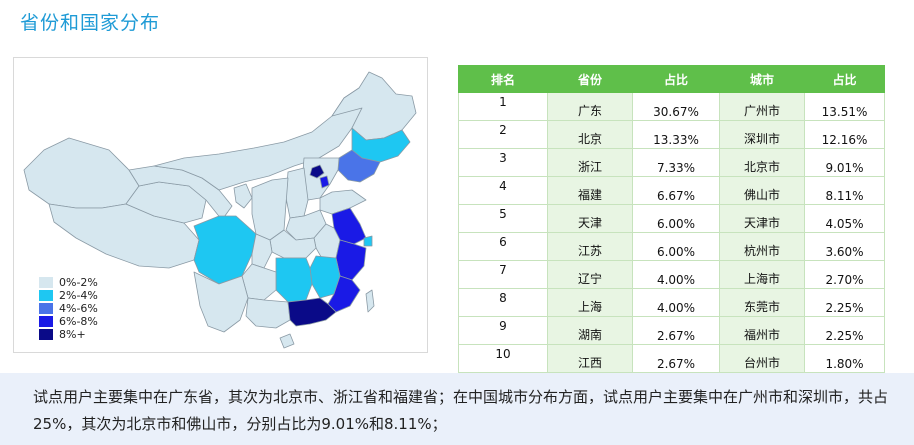 The width and height of the screenshot is (914, 445). What do you see at coordinates (762, 190) in the screenshot?
I see `cell-city: 佛山市` at bounding box center [762, 190].